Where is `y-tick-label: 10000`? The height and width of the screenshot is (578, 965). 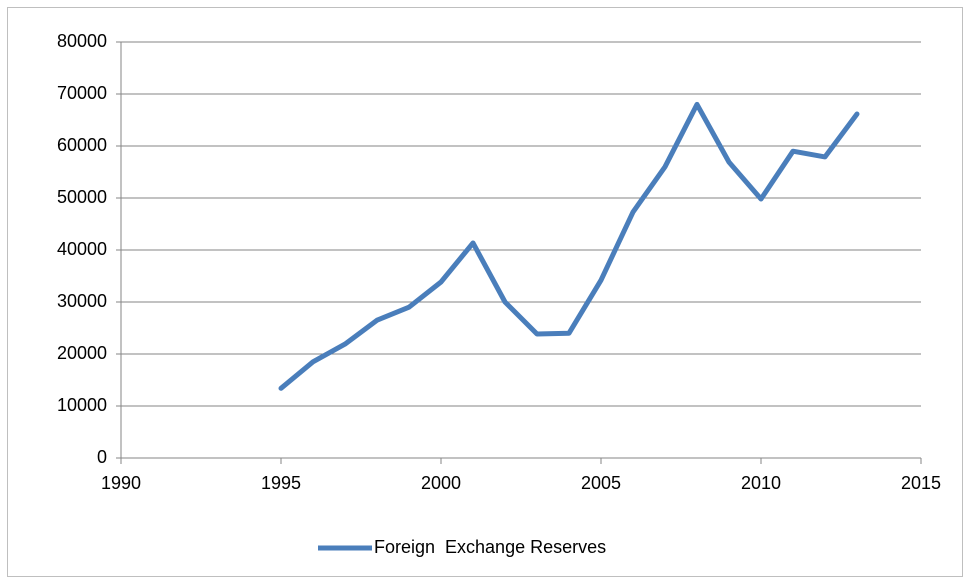 y-tick-label: 10000 is located at coordinates (82, 405).